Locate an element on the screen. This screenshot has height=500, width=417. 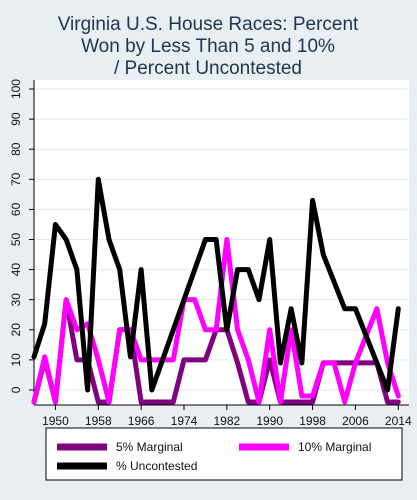
y-tick-label: 20 is located at coordinates (16, 330).